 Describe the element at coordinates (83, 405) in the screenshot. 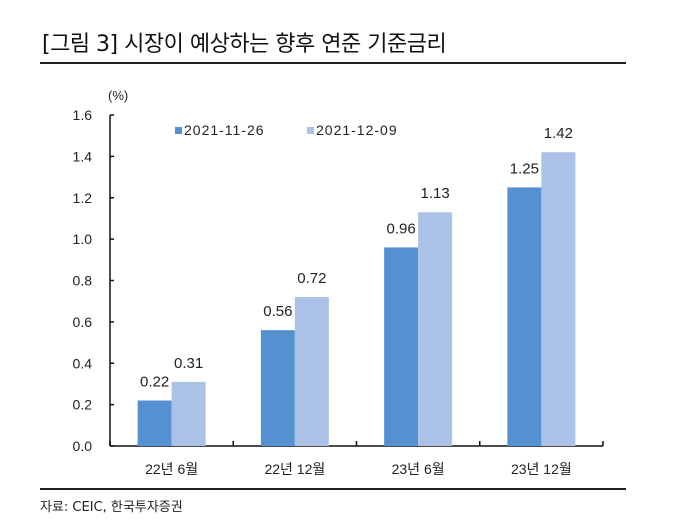

I see `y-tick-label: 0.2` at that location.